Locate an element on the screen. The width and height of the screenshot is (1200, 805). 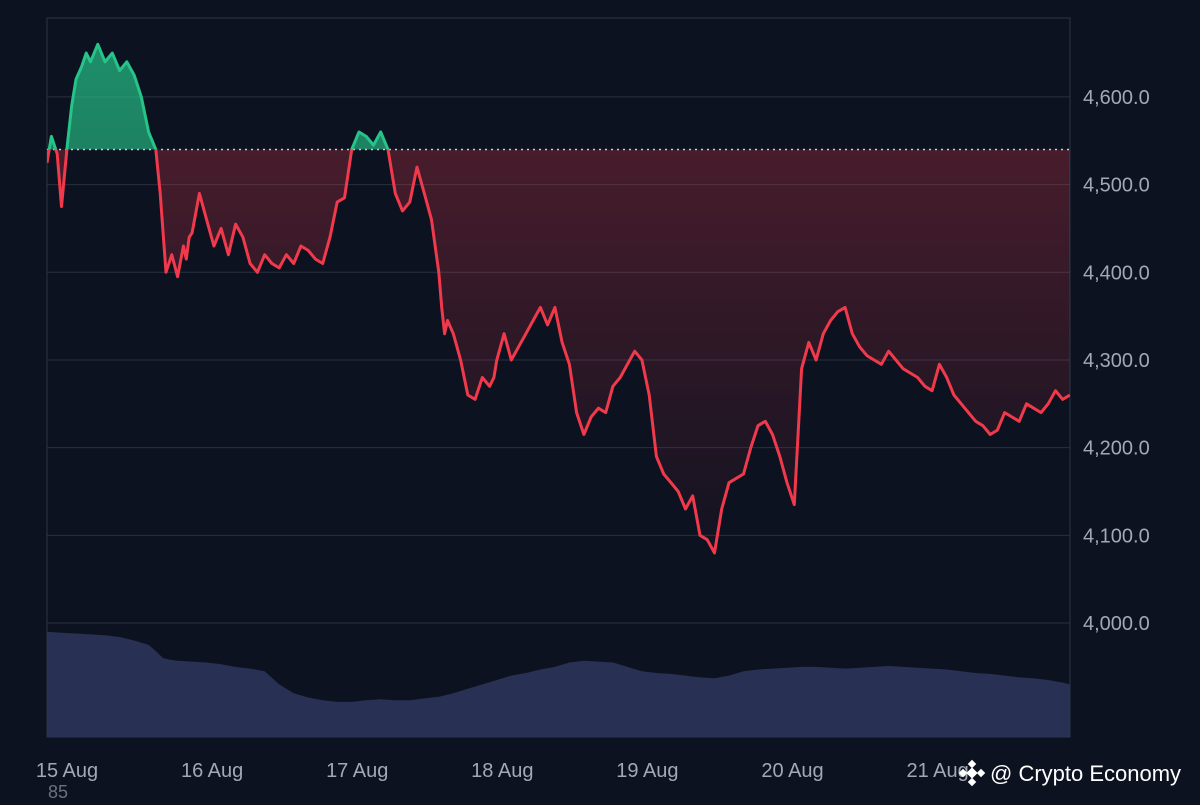
volume-area is located at coordinates (558, 684).